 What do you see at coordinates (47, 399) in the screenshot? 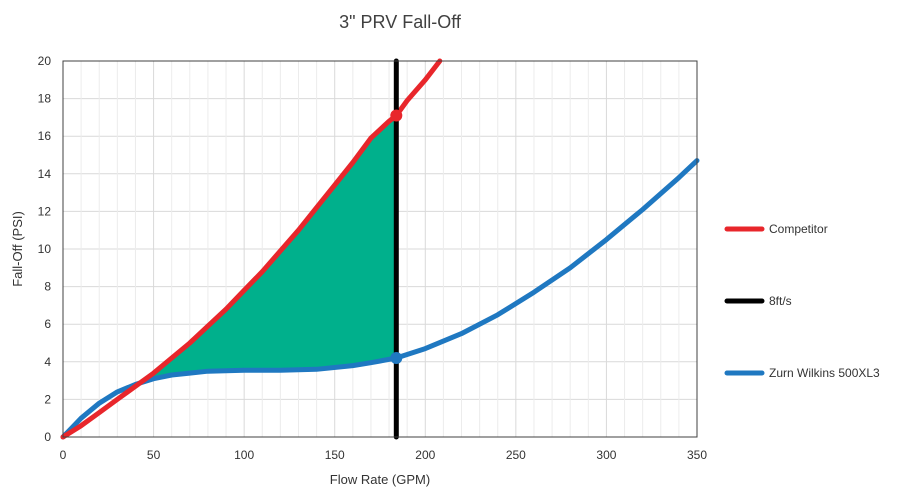
I see `y-tick-label: 2` at bounding box center [47, 399].